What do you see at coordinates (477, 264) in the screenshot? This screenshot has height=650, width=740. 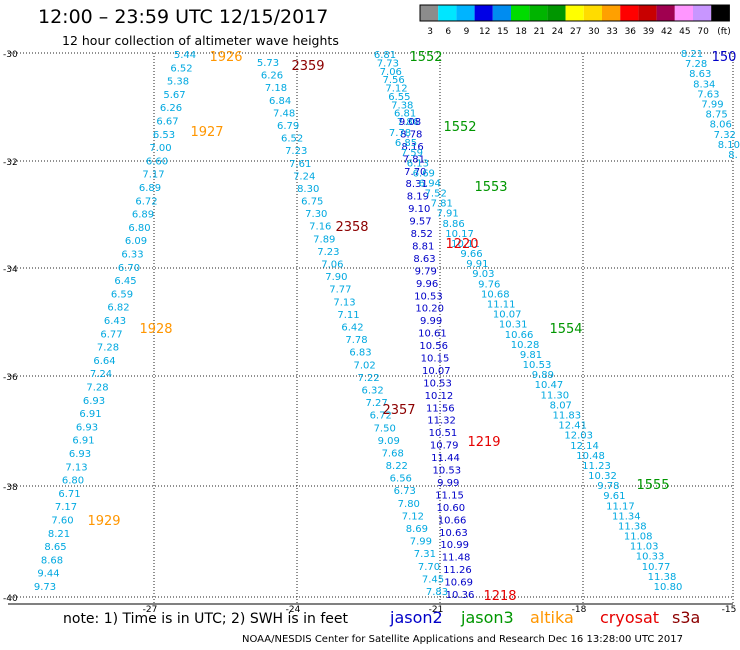 I see `wave-height-value: 9.91` at bounding box center [477, 264].